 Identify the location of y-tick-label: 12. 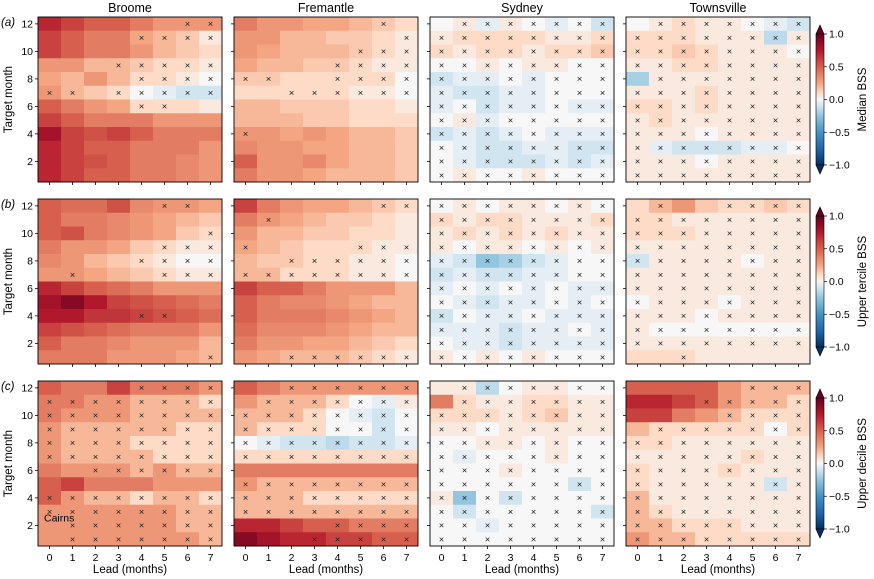
(27, 206).